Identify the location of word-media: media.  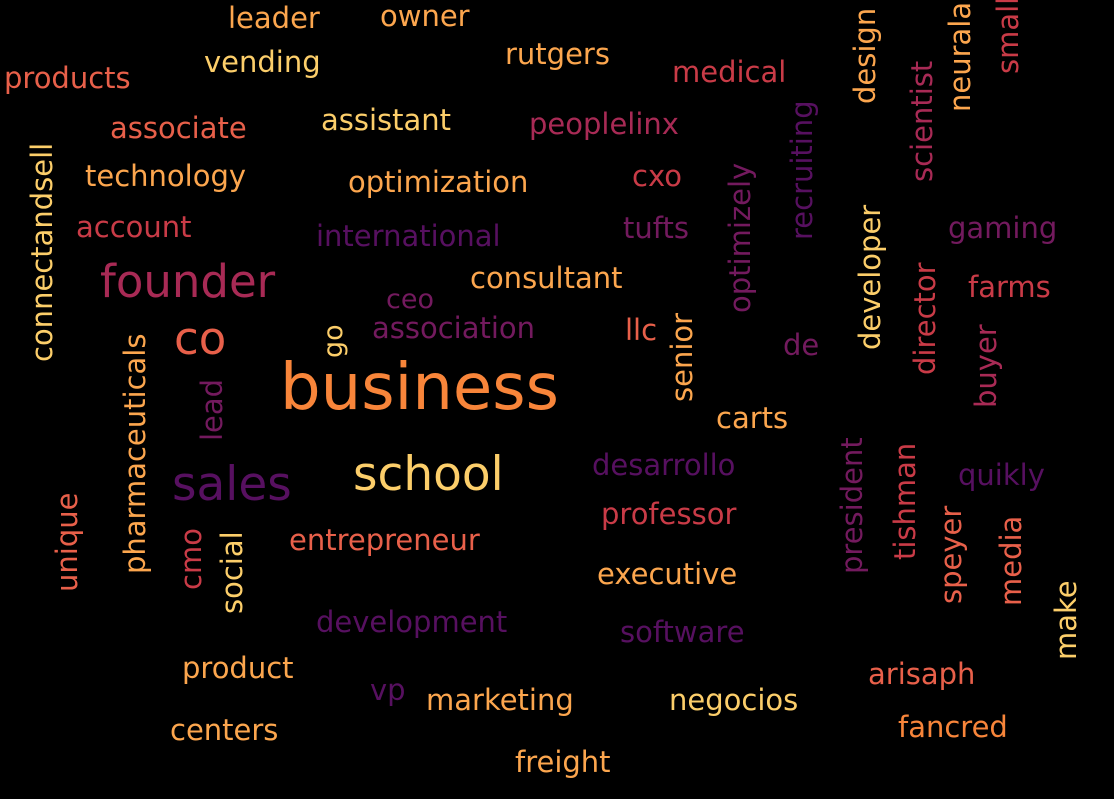
(1011, 560).